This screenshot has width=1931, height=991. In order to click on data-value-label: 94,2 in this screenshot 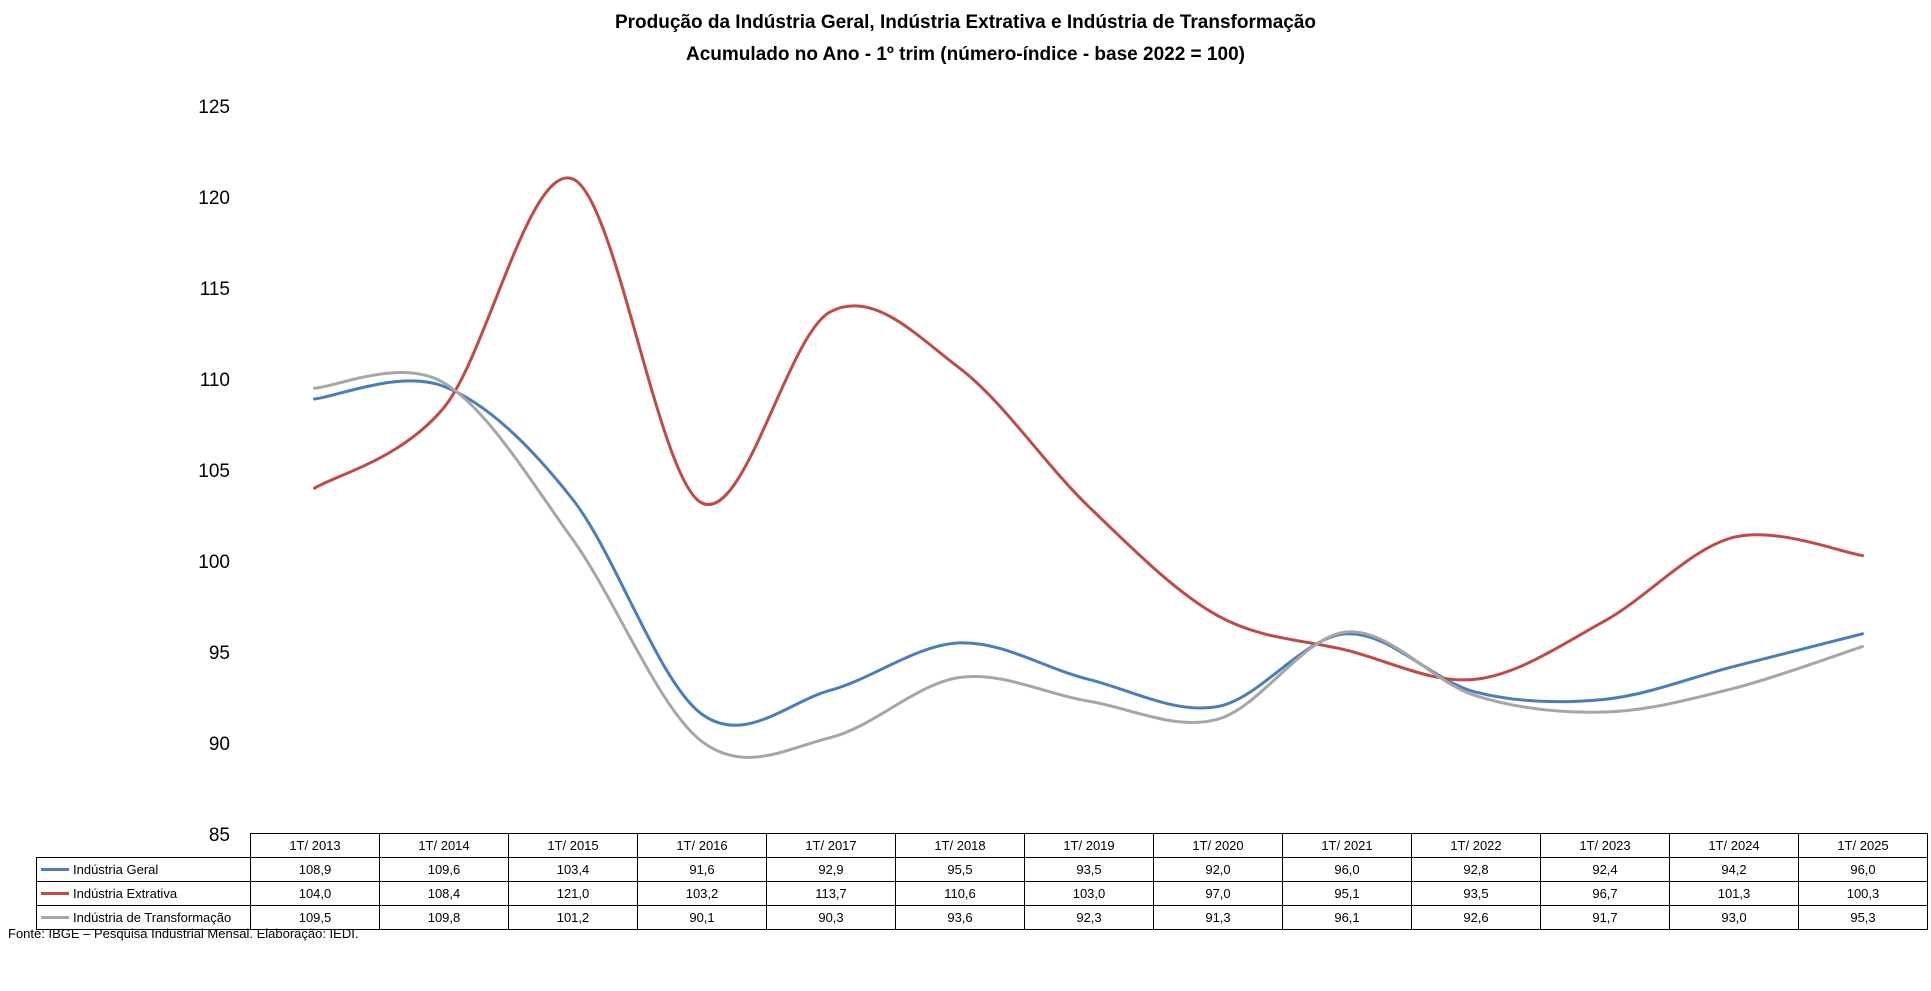, I will do `click(1734, 869)`.